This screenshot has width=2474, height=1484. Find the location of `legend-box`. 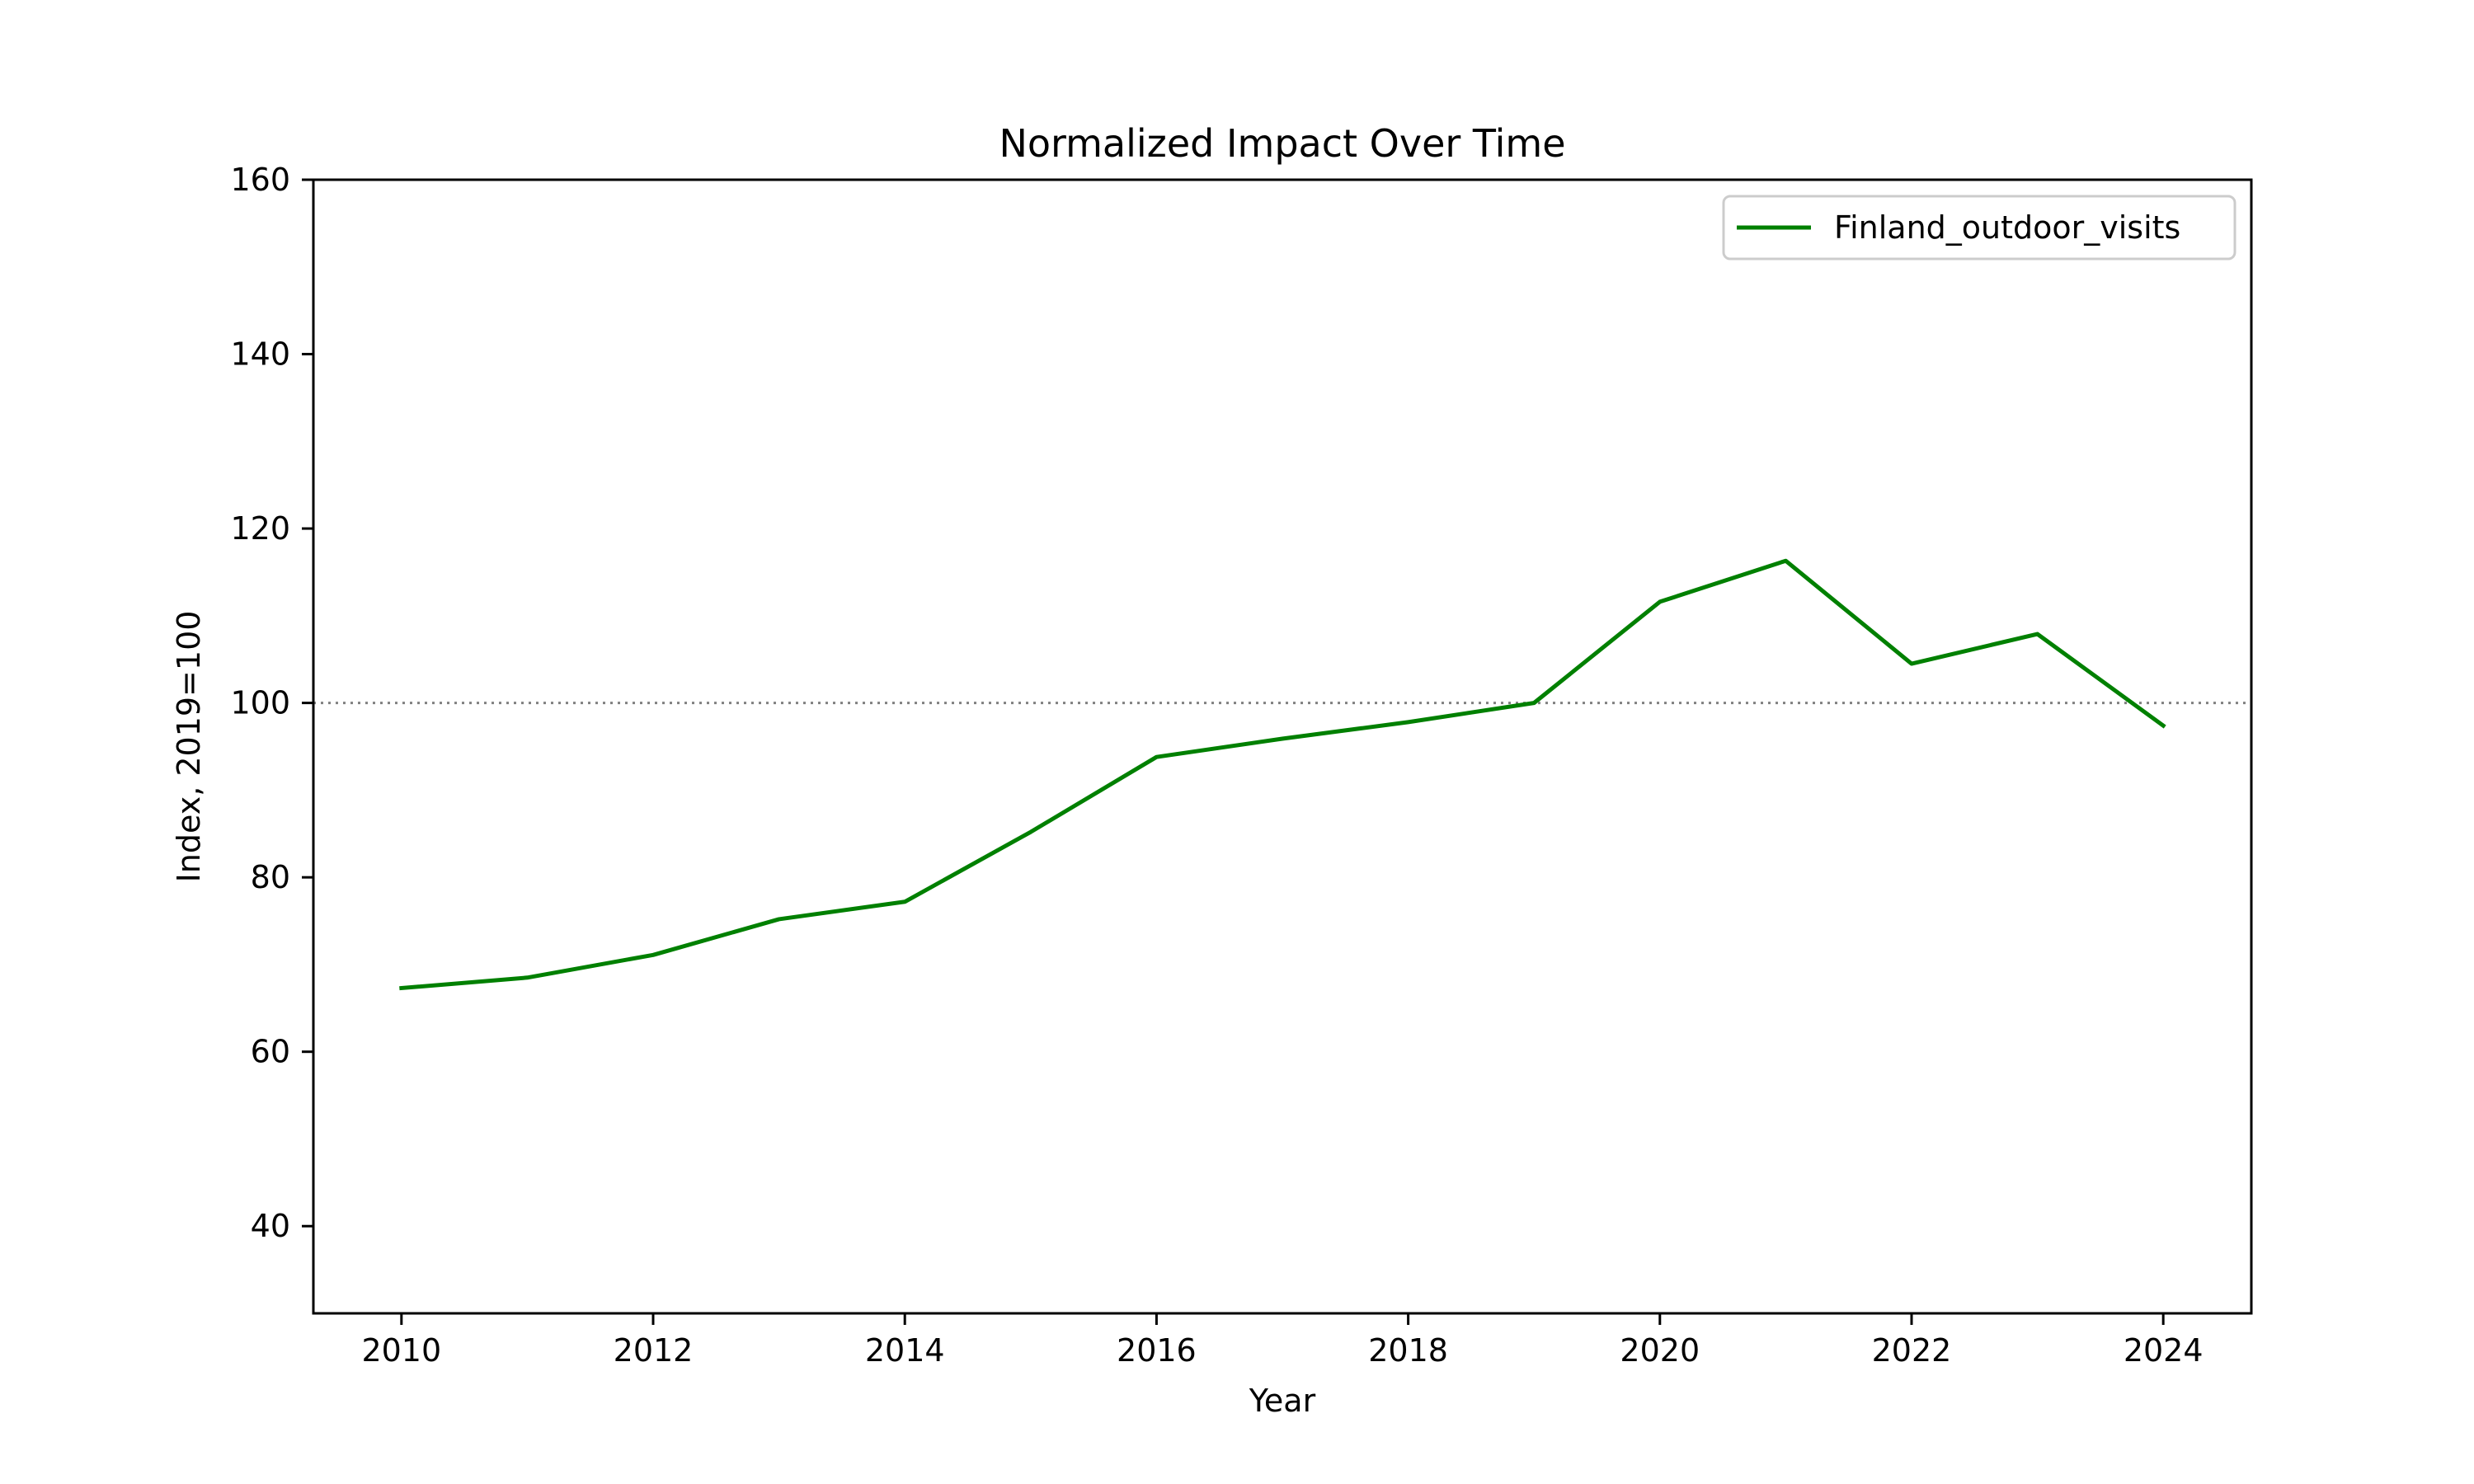

legend-box is located at coordinates (1979, 228).